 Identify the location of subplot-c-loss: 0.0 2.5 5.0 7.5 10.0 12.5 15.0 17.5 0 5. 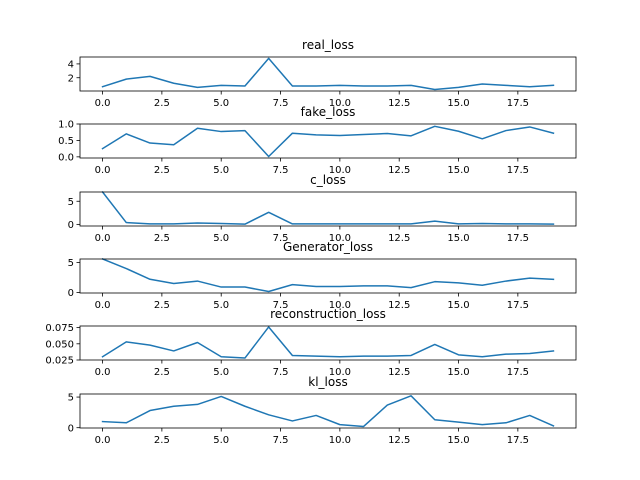
(322, 217).